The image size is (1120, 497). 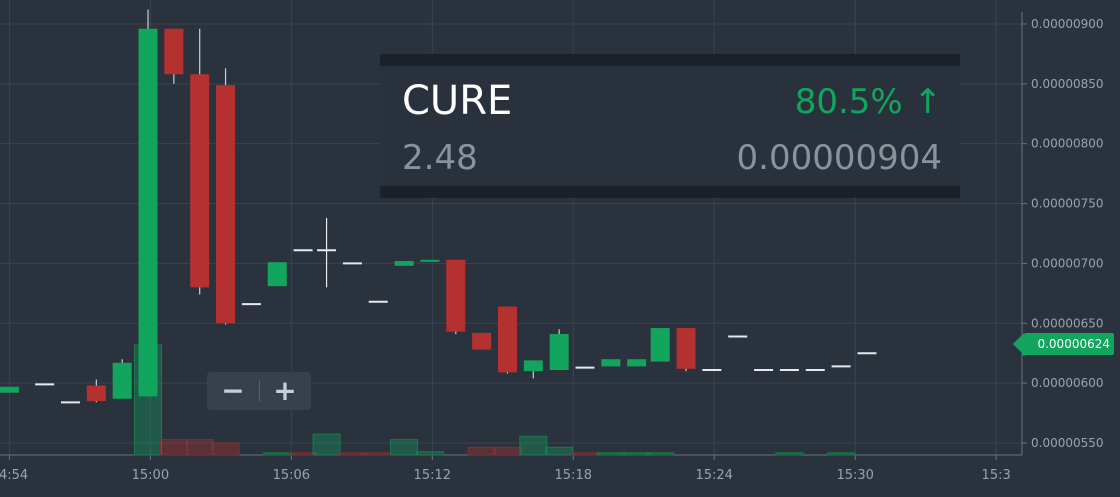 I want to click on zoom-divider, so click(x=259, y=391).